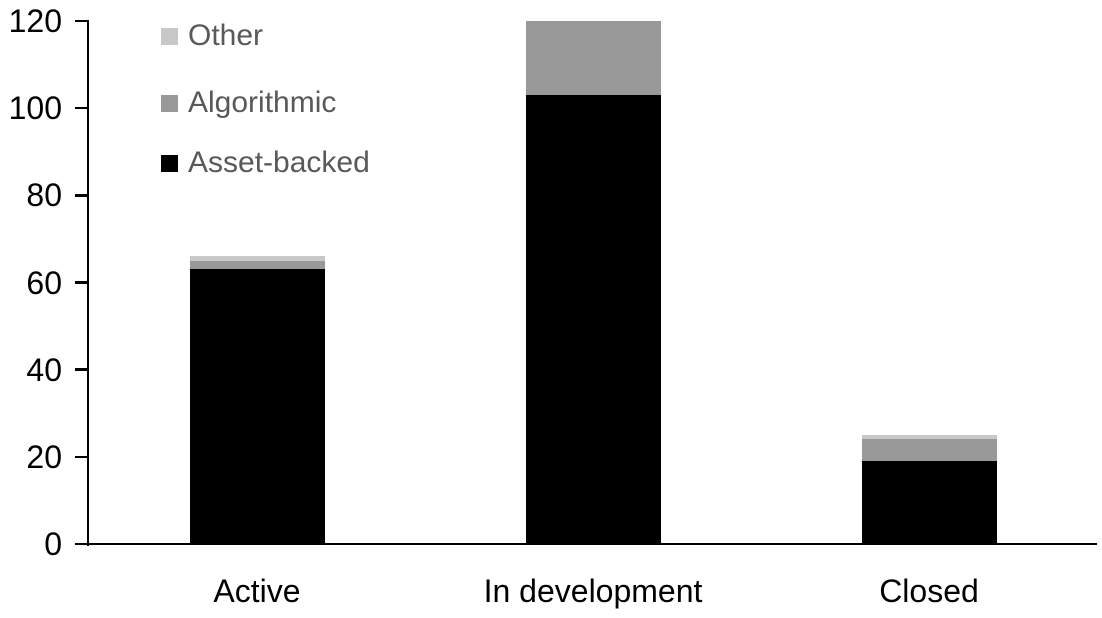 This screenshot has height=618, width=1102. I want to click on y-tick-label: 80, so click(44, 195).